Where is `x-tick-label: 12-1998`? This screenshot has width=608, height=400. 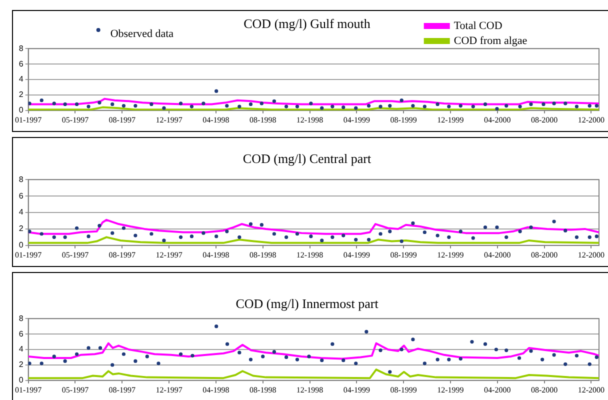
x-tick-label: 12-1998 is located at coordinates (310, 255).